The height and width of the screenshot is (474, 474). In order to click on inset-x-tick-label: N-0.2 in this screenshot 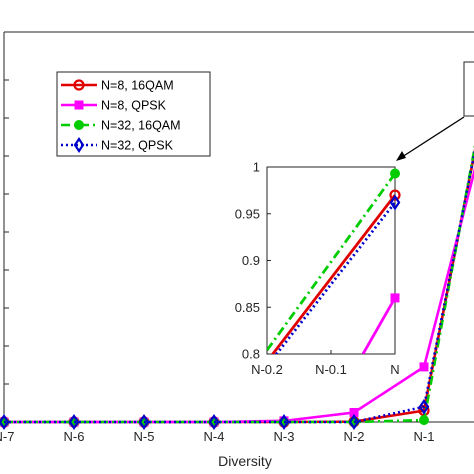, I will do `click(267, 369)`.